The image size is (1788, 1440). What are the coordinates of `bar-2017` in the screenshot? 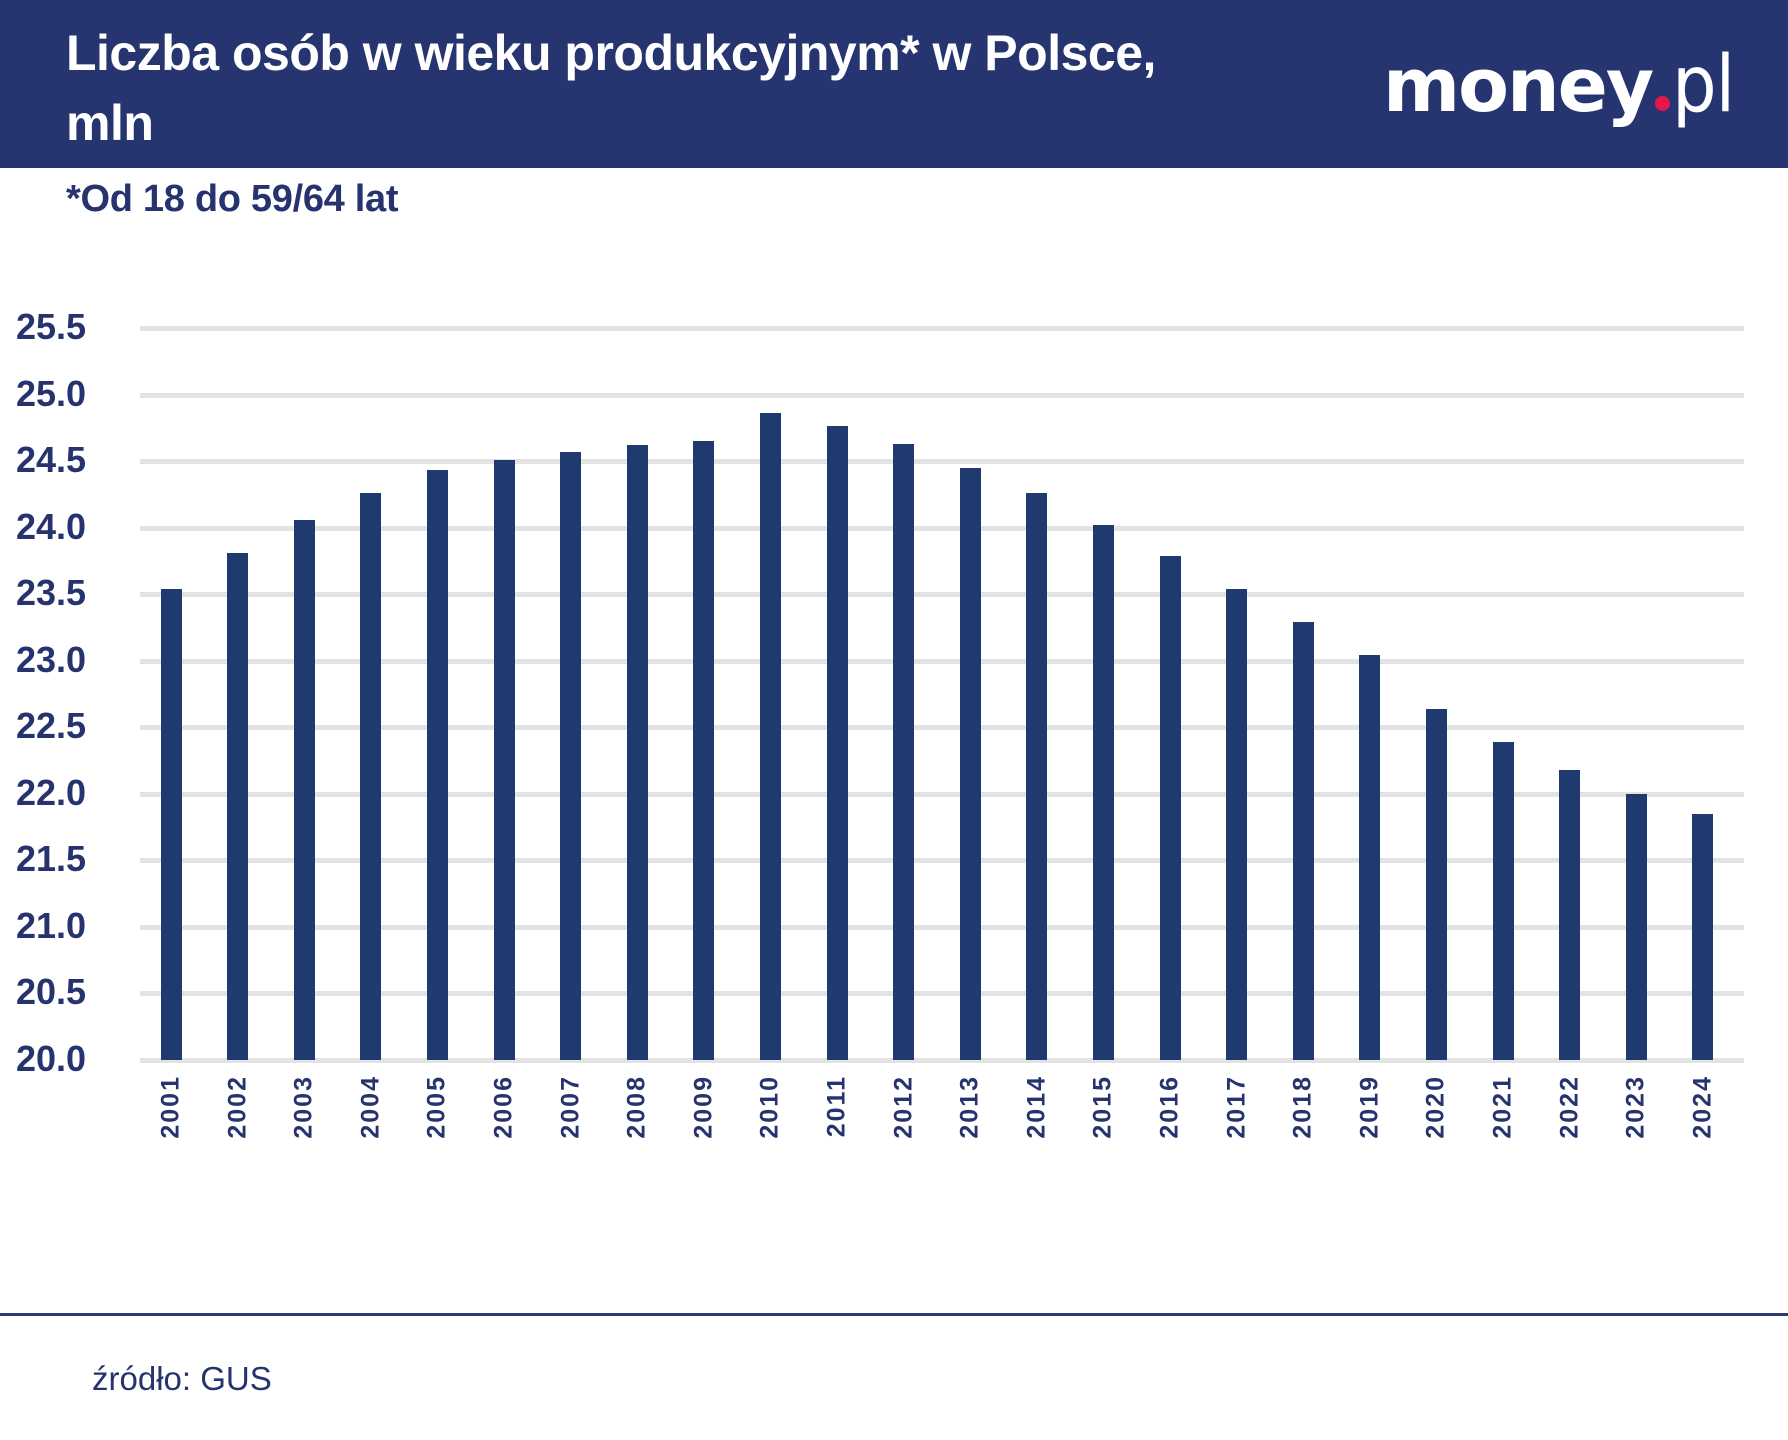 It's located at (1237, 824).